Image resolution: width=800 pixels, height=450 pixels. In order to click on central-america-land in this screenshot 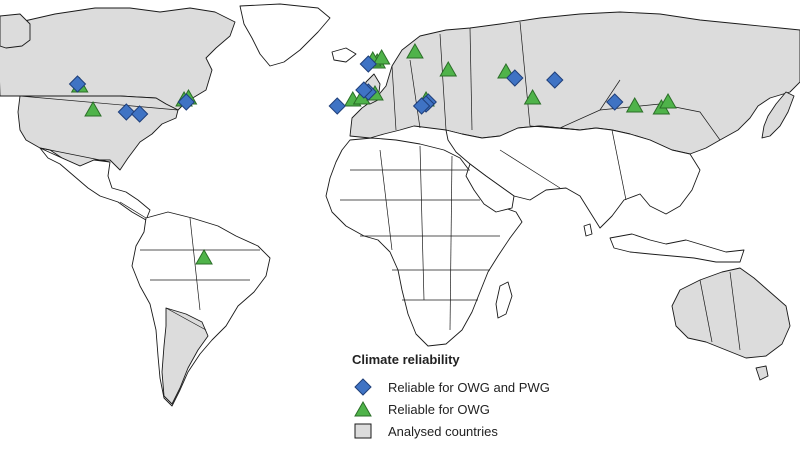, I will do `click(95, 184)`.